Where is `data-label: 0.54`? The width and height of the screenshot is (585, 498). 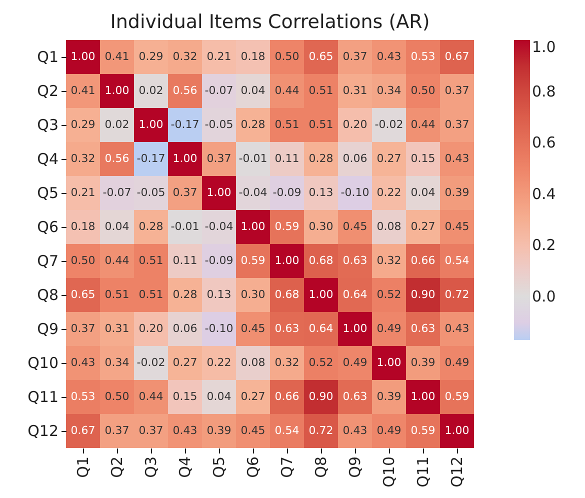 data-label: 0.54 is located at coordinates (457, 260).